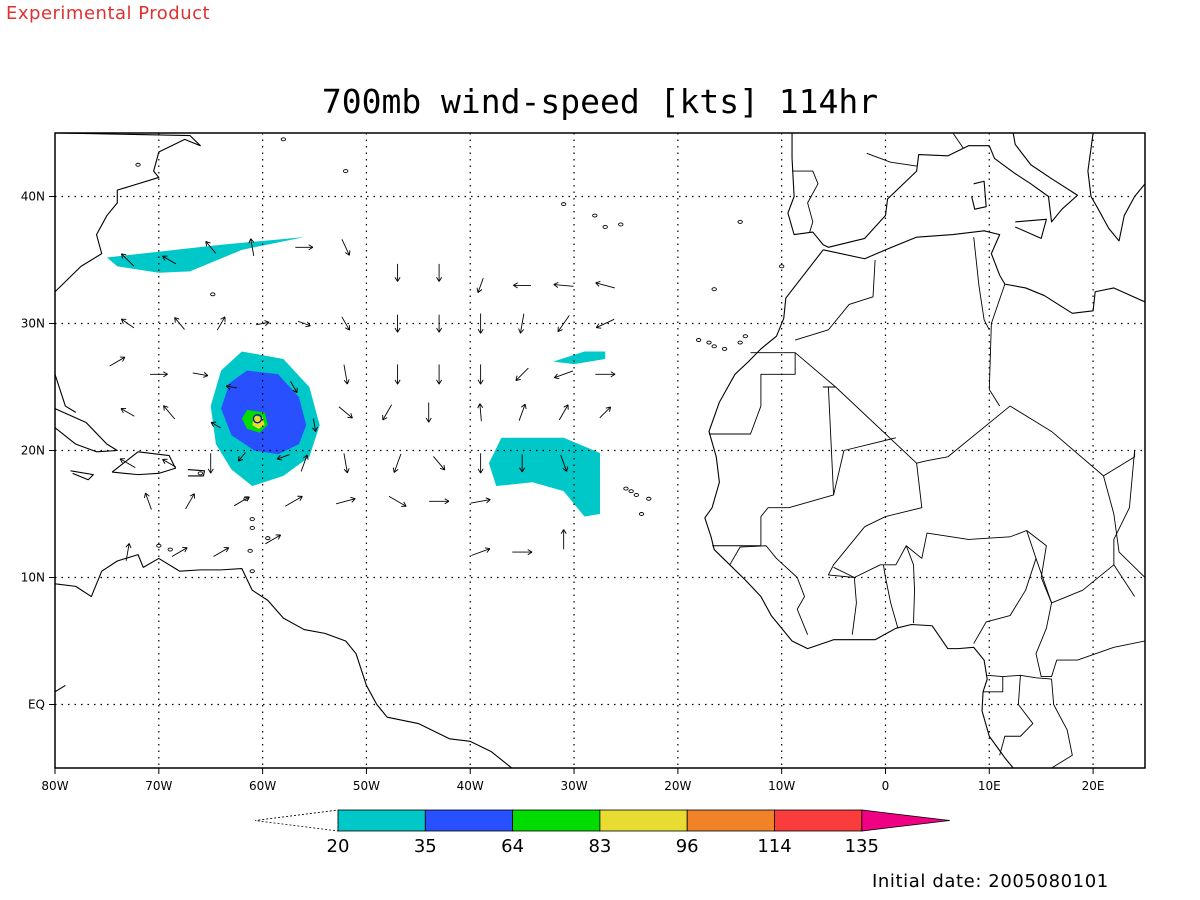 This screenshot has width=1200, height=900. What do you see at coordinates (544, 477) in the screenshot?
I see `east-atlantic-20kt` at bounding box center [544, 477].